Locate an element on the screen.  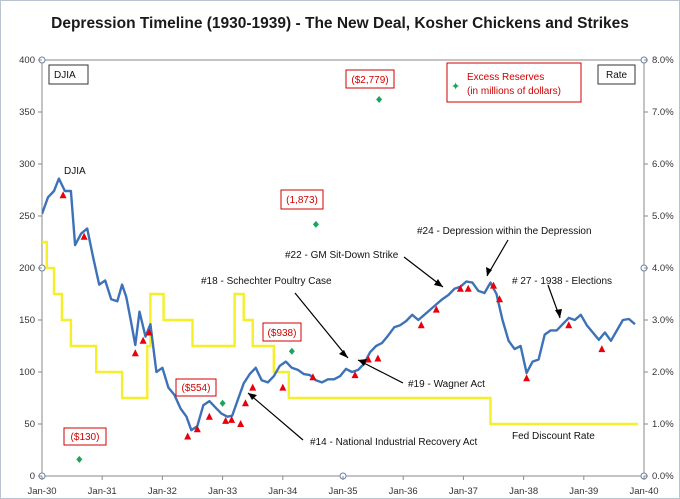
rate-axis-label: Rate is located at coordinates (617, 75).